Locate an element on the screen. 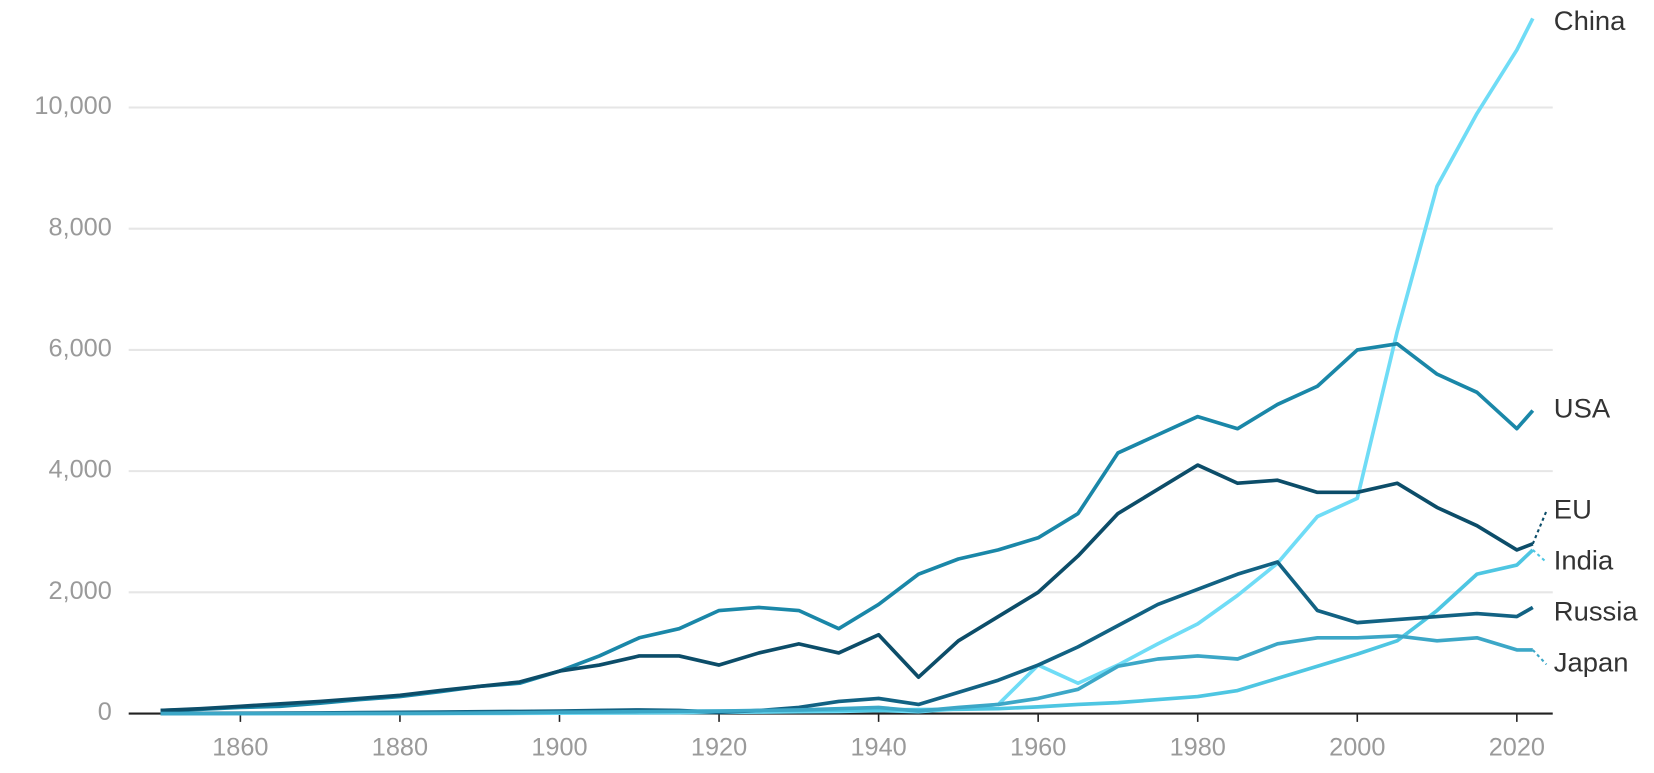  y-tick-label: 8,000 is located at coordinates (80, 227).